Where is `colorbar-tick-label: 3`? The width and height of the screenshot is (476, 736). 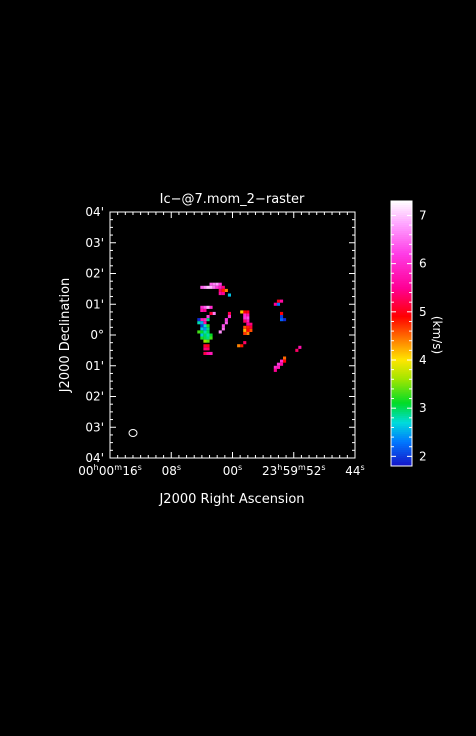 colorbar-tick-label: 3 is located at coordinates (423, 408).